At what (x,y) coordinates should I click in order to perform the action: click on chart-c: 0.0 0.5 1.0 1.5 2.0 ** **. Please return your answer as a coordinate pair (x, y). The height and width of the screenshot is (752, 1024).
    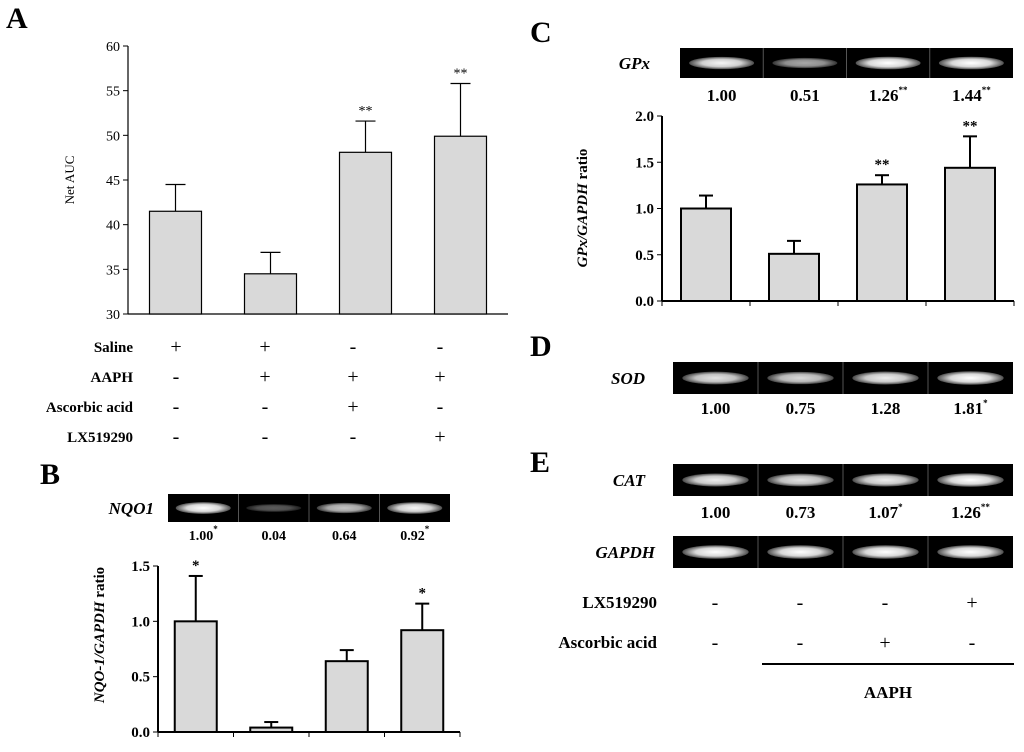
    Looking at the image, I should click on (825, 209).